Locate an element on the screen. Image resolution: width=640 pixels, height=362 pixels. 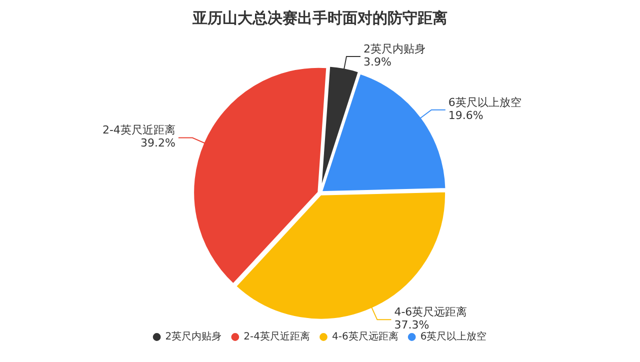
legend-label: 4-6英尺远距离 is located at coordinates (365, 336).